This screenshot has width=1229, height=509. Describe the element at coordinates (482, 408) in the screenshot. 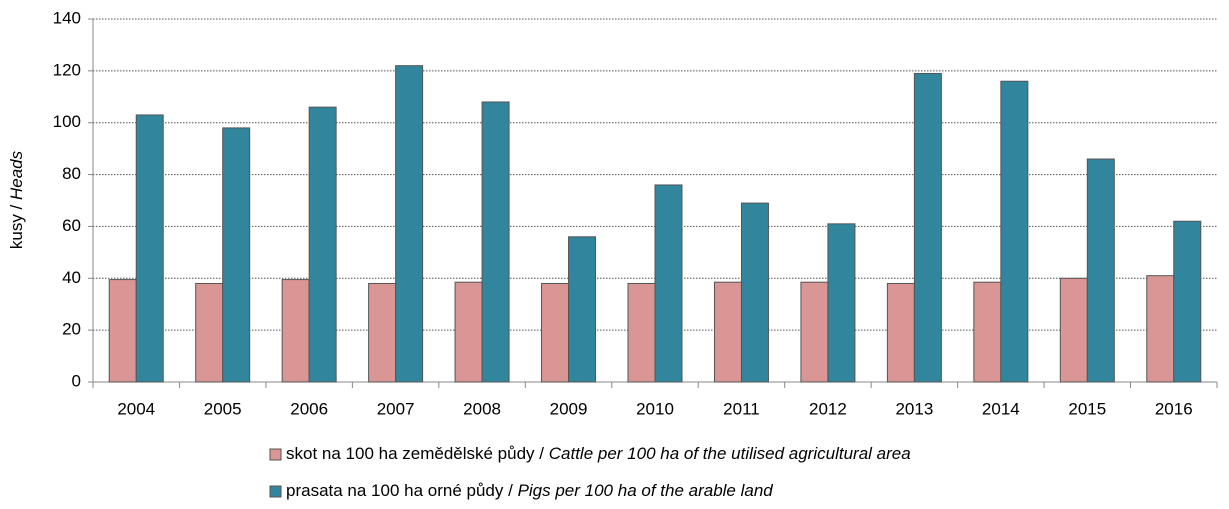

I see `x-tick-label: 2008` at that location.